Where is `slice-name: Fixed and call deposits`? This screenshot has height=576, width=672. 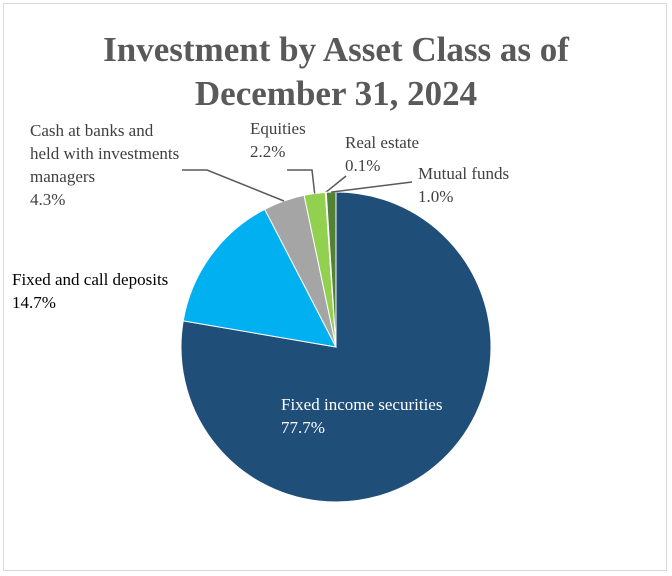 slice-name: Fixed and call deposits is located at coordinates (90, 279).